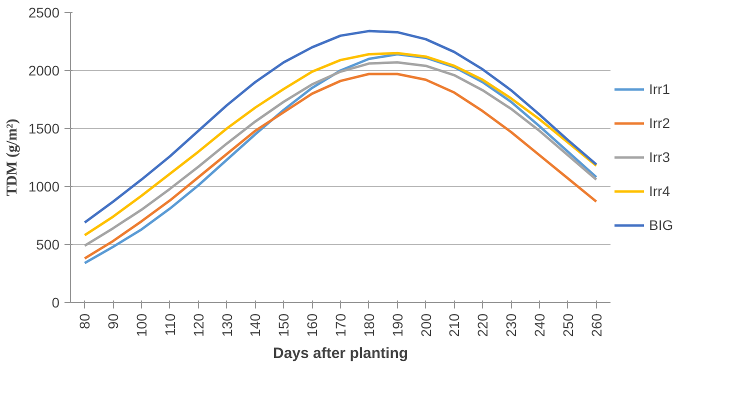 This screenshot has height=405, width=743. I want to click on x-tick-label: 230, so click(511, 325).